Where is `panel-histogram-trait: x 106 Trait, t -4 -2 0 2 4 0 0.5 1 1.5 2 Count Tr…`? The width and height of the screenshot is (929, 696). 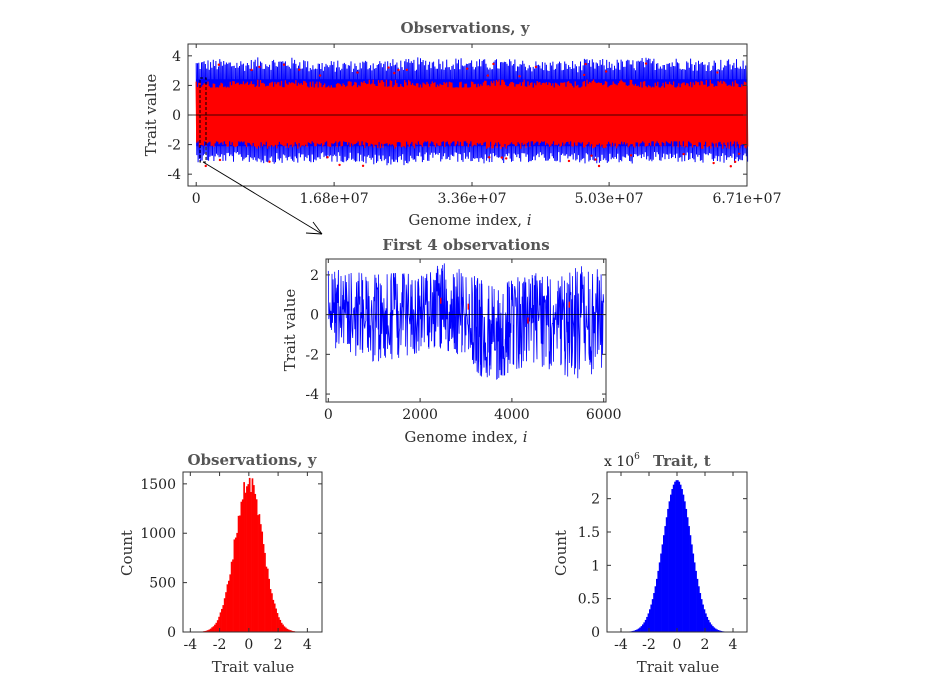 panel-histogram-trait: x 106 Trait, t -4 -2 0 2 4 0 0.5 1 1.5 2 Count Tr… is located at coordinates (650, 564).